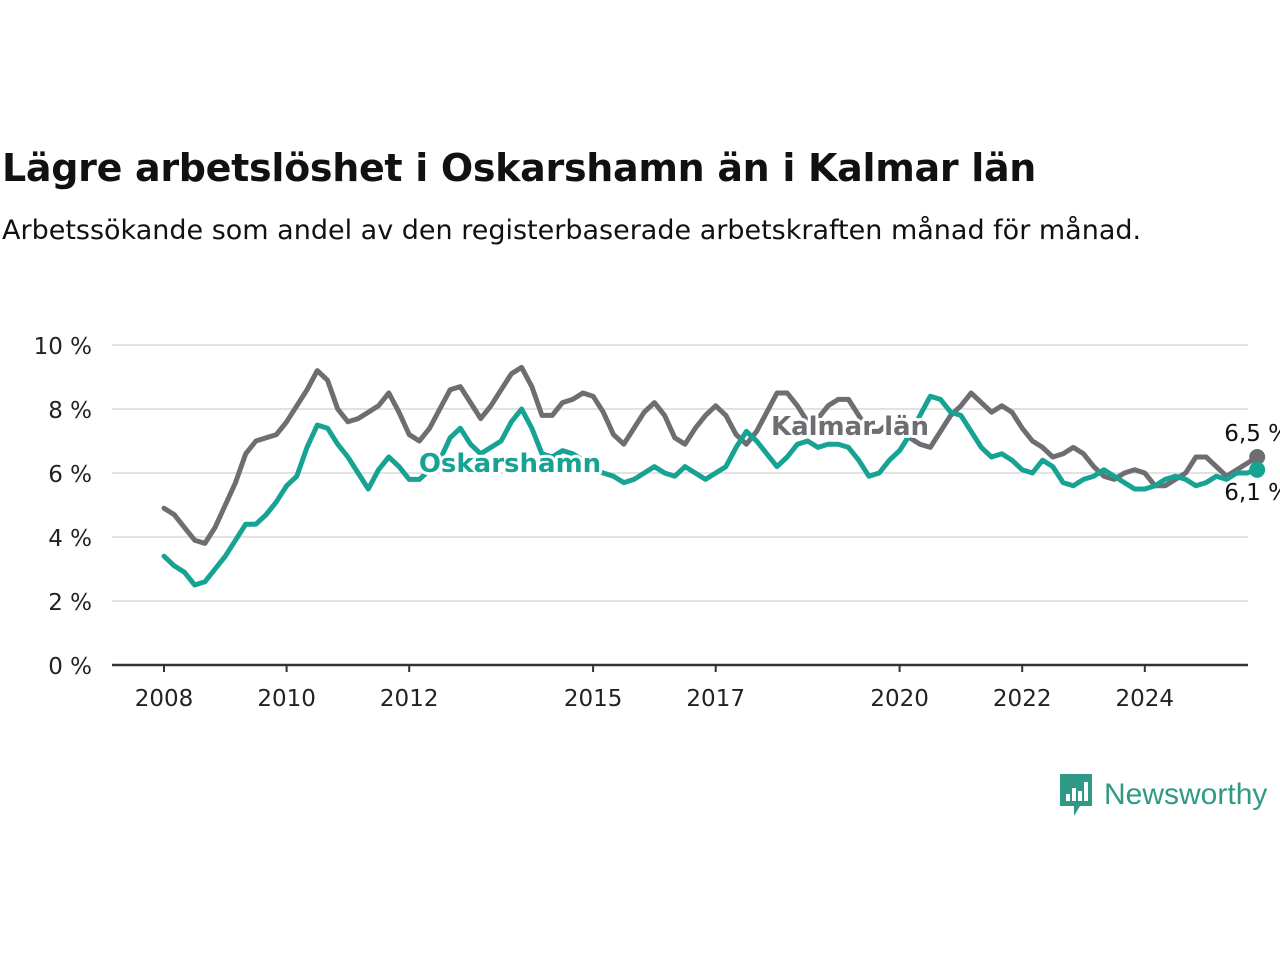  Describe the element at coordinates (63, 507) in the screenshot. I see `y-axis-labels: 0 % 2 % 4 % 6 % 8 % 10 %` at that location.